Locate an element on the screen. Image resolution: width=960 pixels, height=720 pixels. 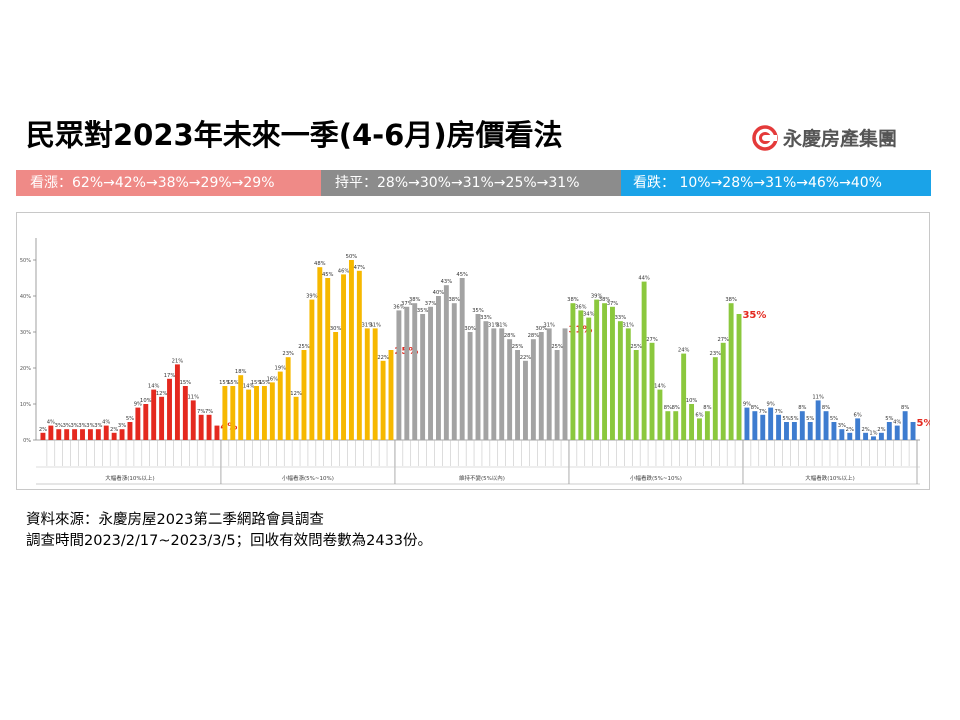
data-label: 7% is located at coordinates (763, 412).